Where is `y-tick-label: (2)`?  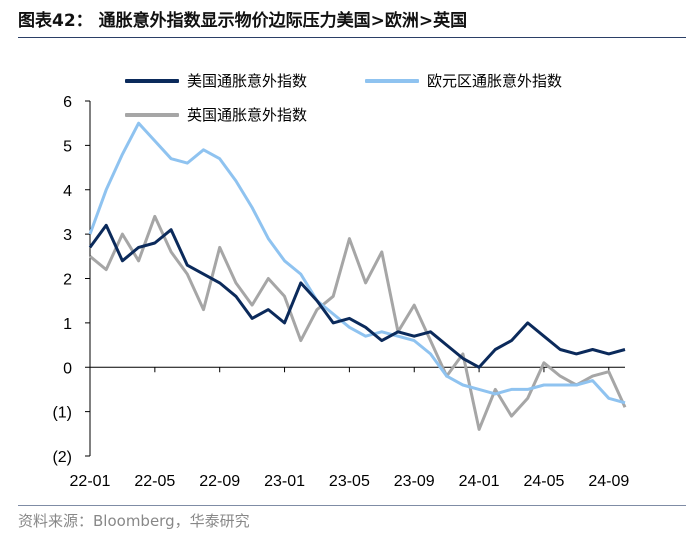 y-tick-label: (2) is located at coordinates (62, 457).